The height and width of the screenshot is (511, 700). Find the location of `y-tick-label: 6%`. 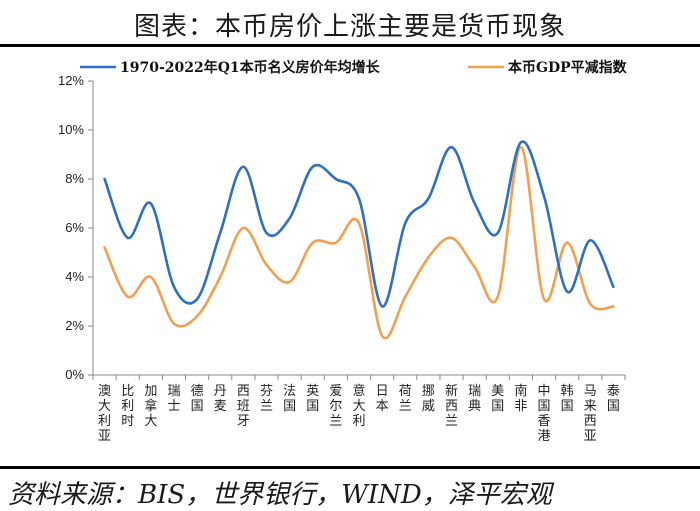

y-tick-label: 6% is located at coordinates (74, 227).